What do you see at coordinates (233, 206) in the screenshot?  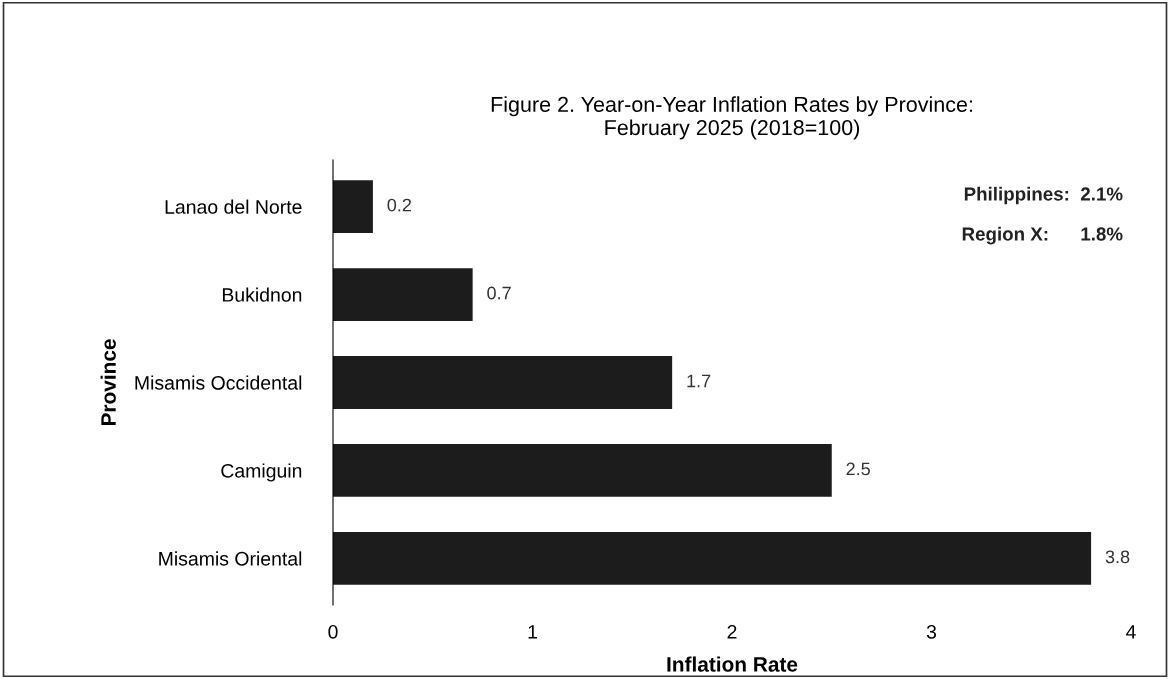 I see `y-tick-label: Lanao del Norte` at bounding box center [233, 206].